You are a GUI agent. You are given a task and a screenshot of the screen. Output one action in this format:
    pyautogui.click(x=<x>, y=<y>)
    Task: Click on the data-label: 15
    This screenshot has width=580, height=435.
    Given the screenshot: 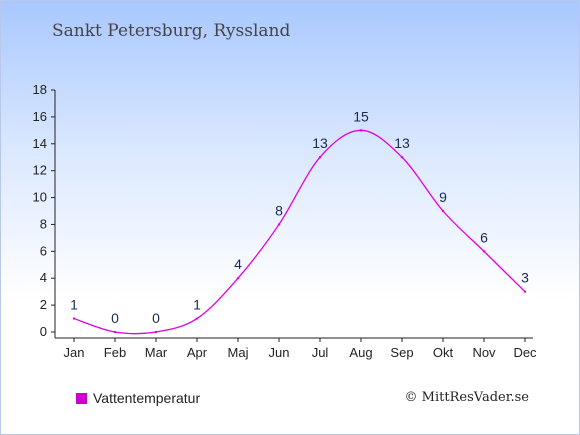 What is the action you would take?
    pyautogui.click(x=361, y=116)
    